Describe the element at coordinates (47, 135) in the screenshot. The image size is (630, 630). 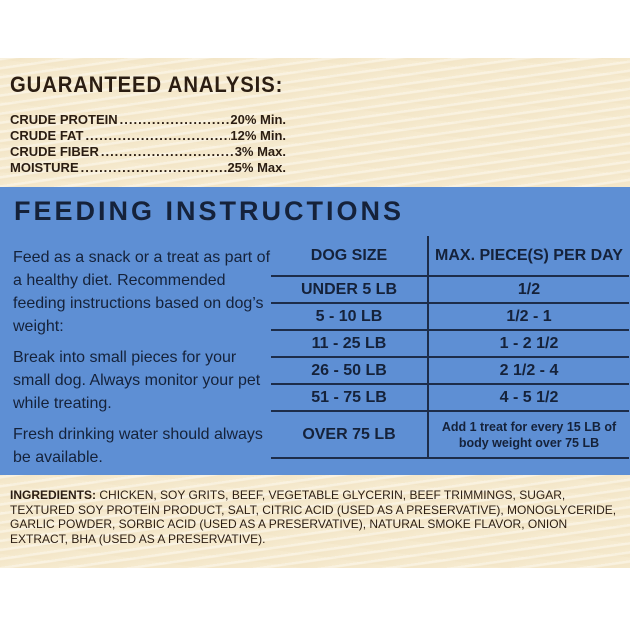
I see `analysis-name: CRUDE FAT` at that location.